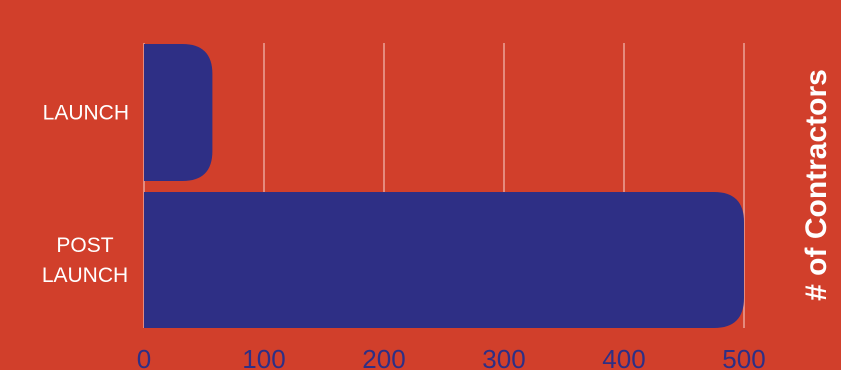 This screenshot has width=841, height=370. I want to click on tick-label-0: 0, so click(144, 357).